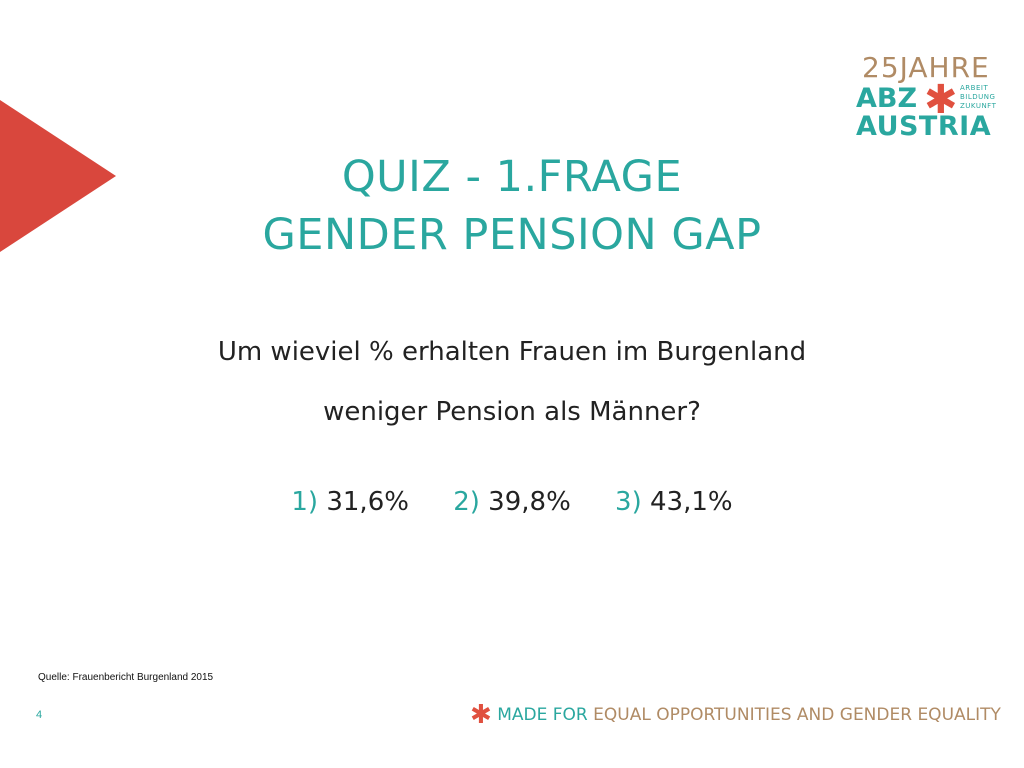  I want to click on answer-options: 1) 31,6% 2) 39,8% 3) 43,1%, so click(512, 502).